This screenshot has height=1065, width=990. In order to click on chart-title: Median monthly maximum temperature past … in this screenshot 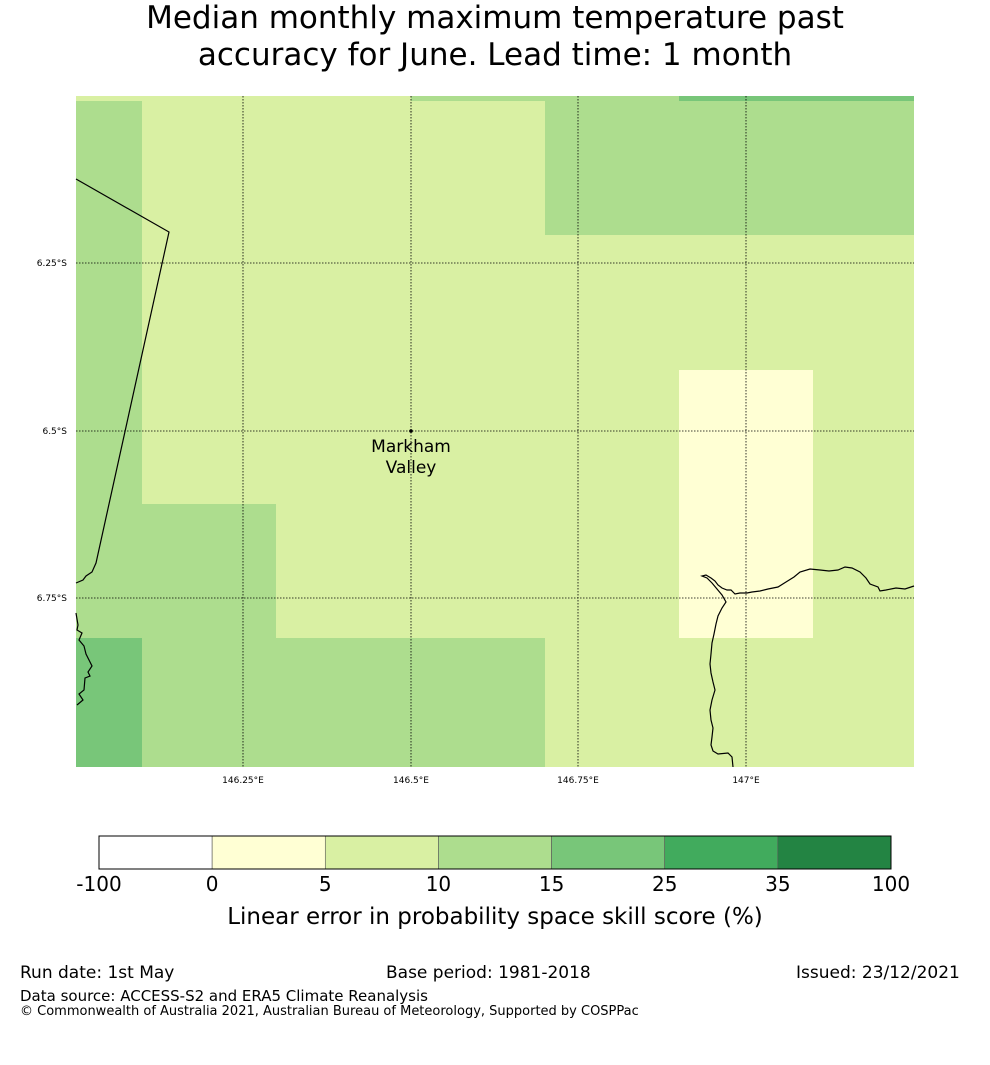, I will do `click(495, 37)`.